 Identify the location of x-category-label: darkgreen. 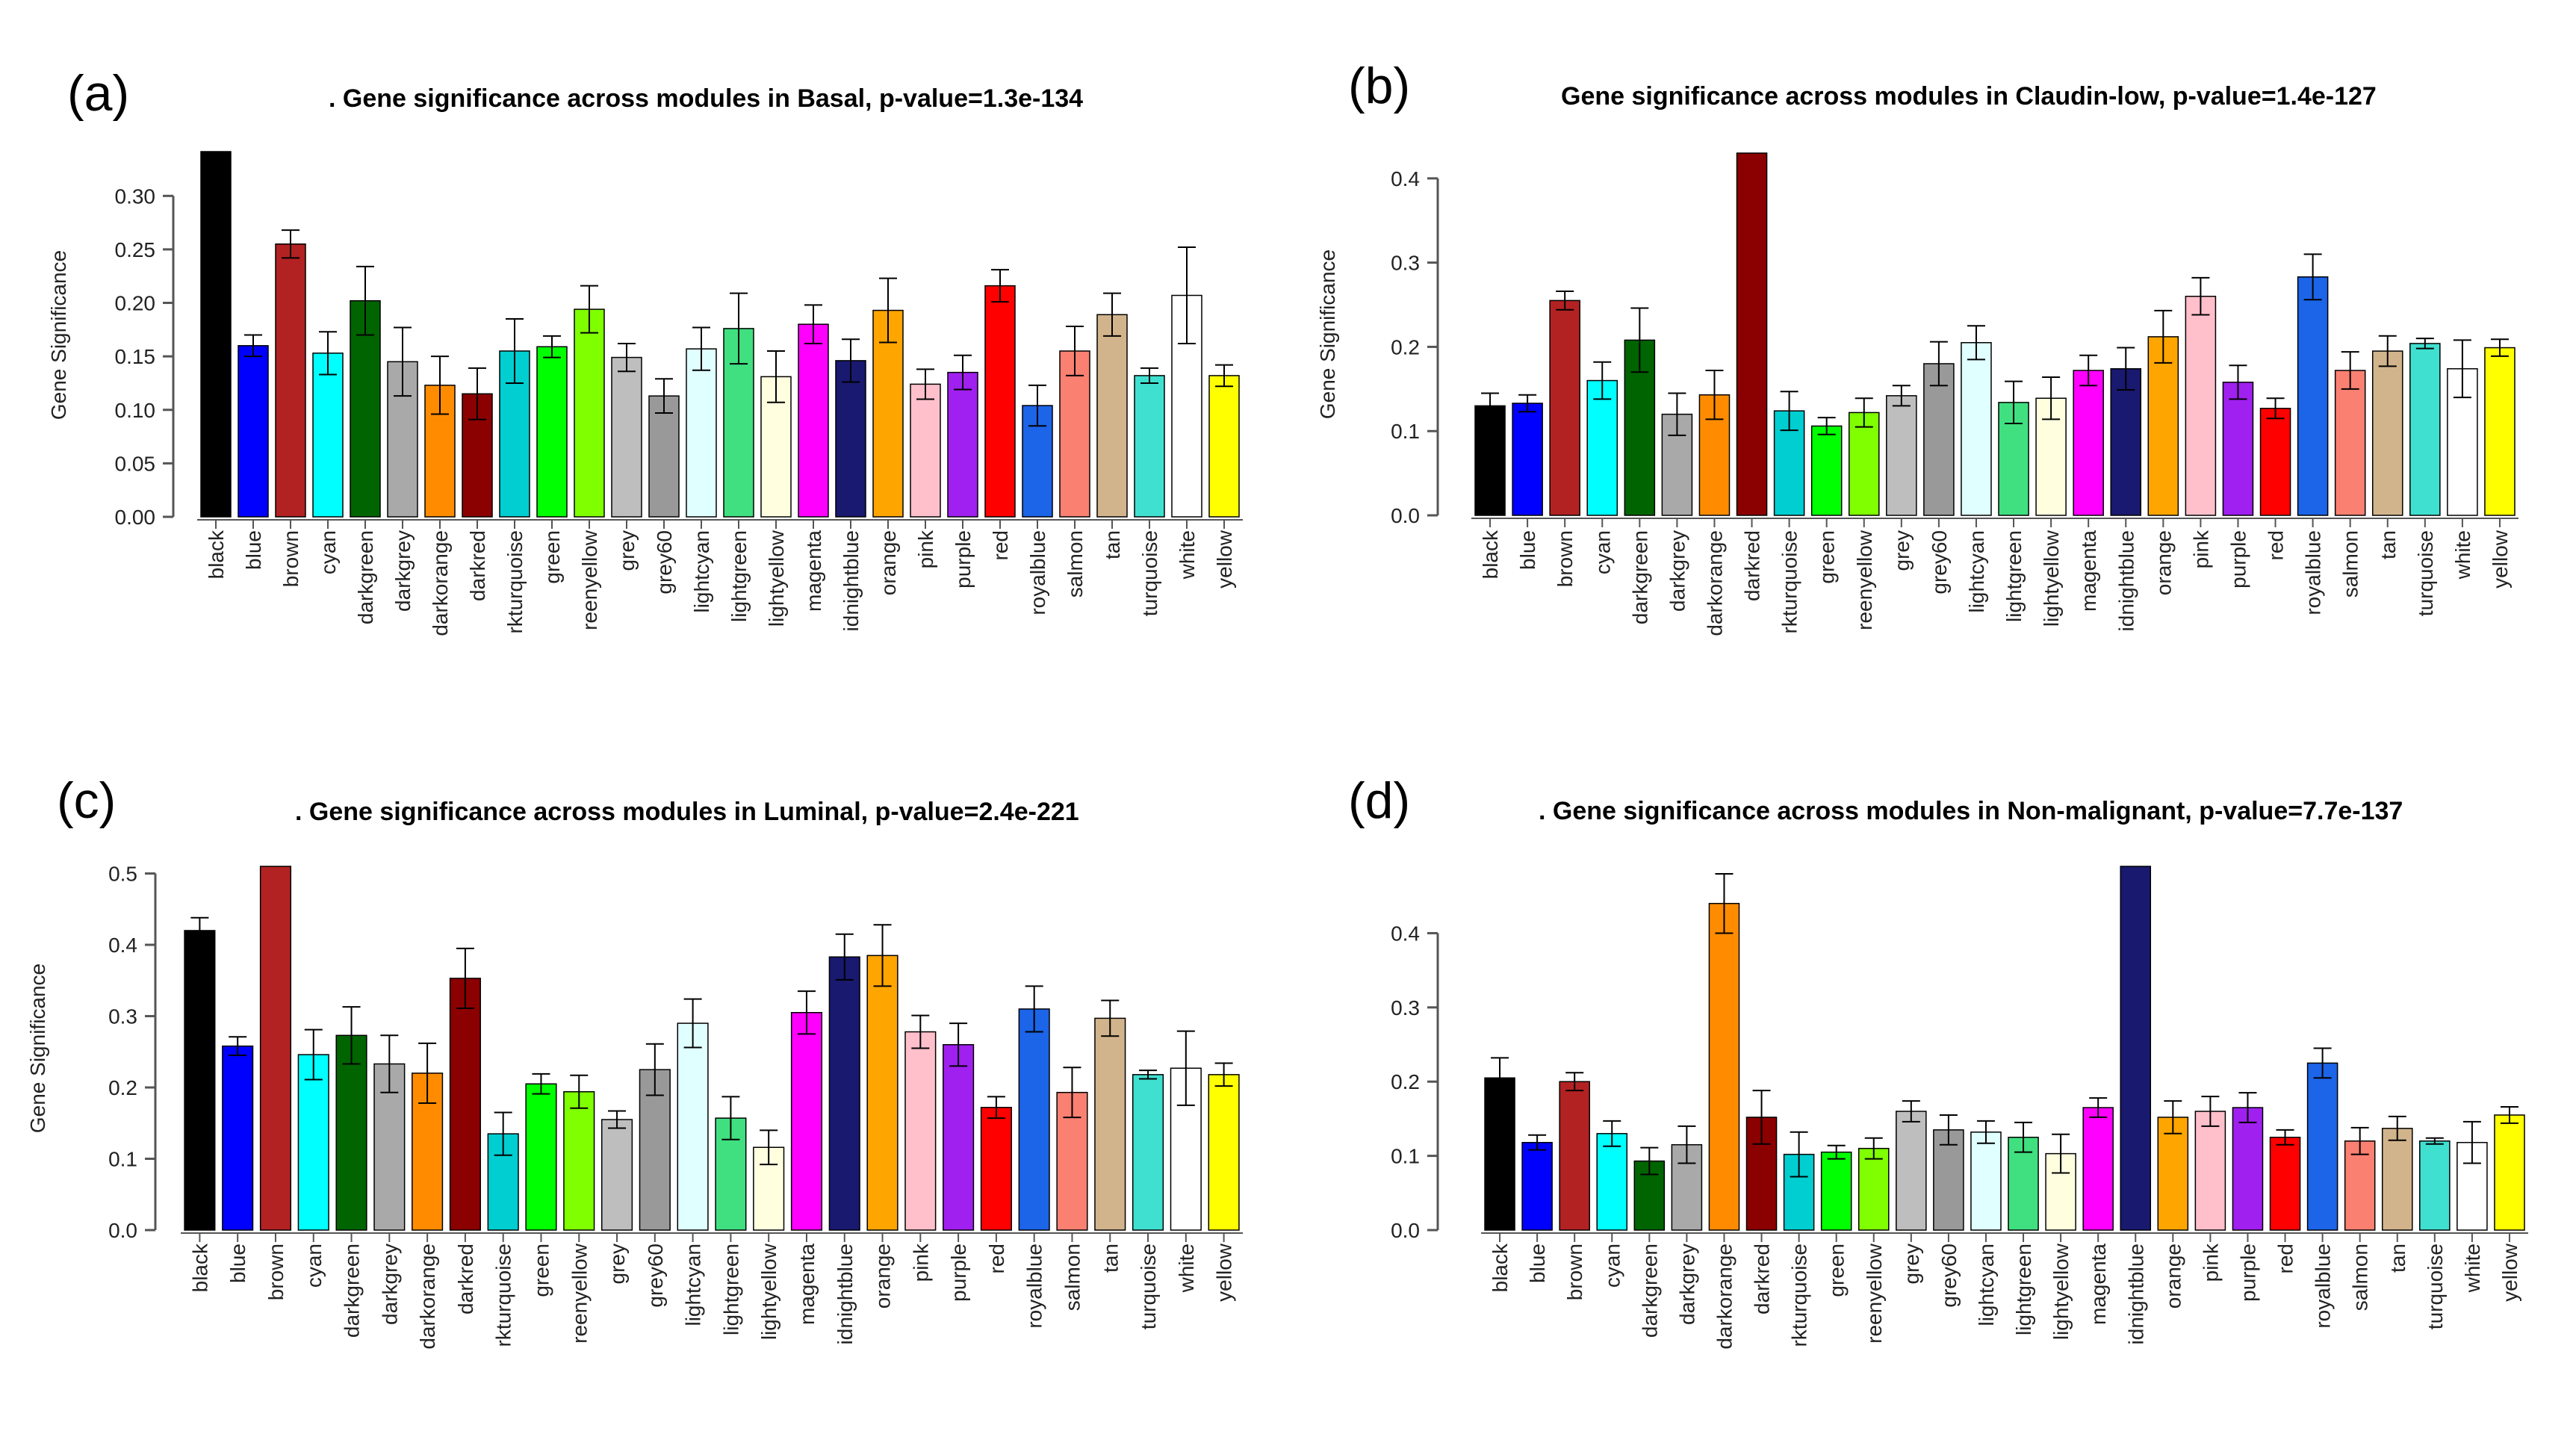
(1650, 1291).